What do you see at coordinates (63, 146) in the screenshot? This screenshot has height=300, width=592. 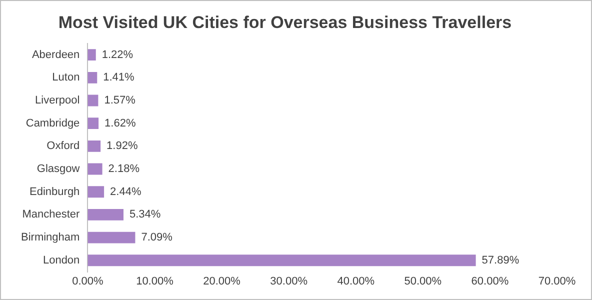 I see `y-tick-label: Oxford` at bounding box center [63, 146].